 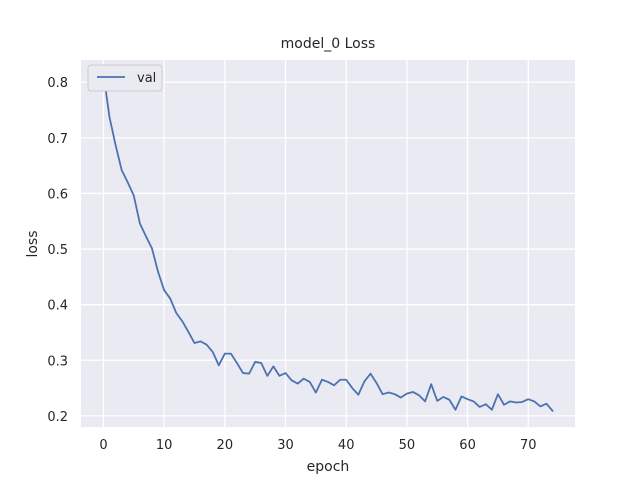 I want to click on y-axis-label: loss, so click(x=33, y=243).